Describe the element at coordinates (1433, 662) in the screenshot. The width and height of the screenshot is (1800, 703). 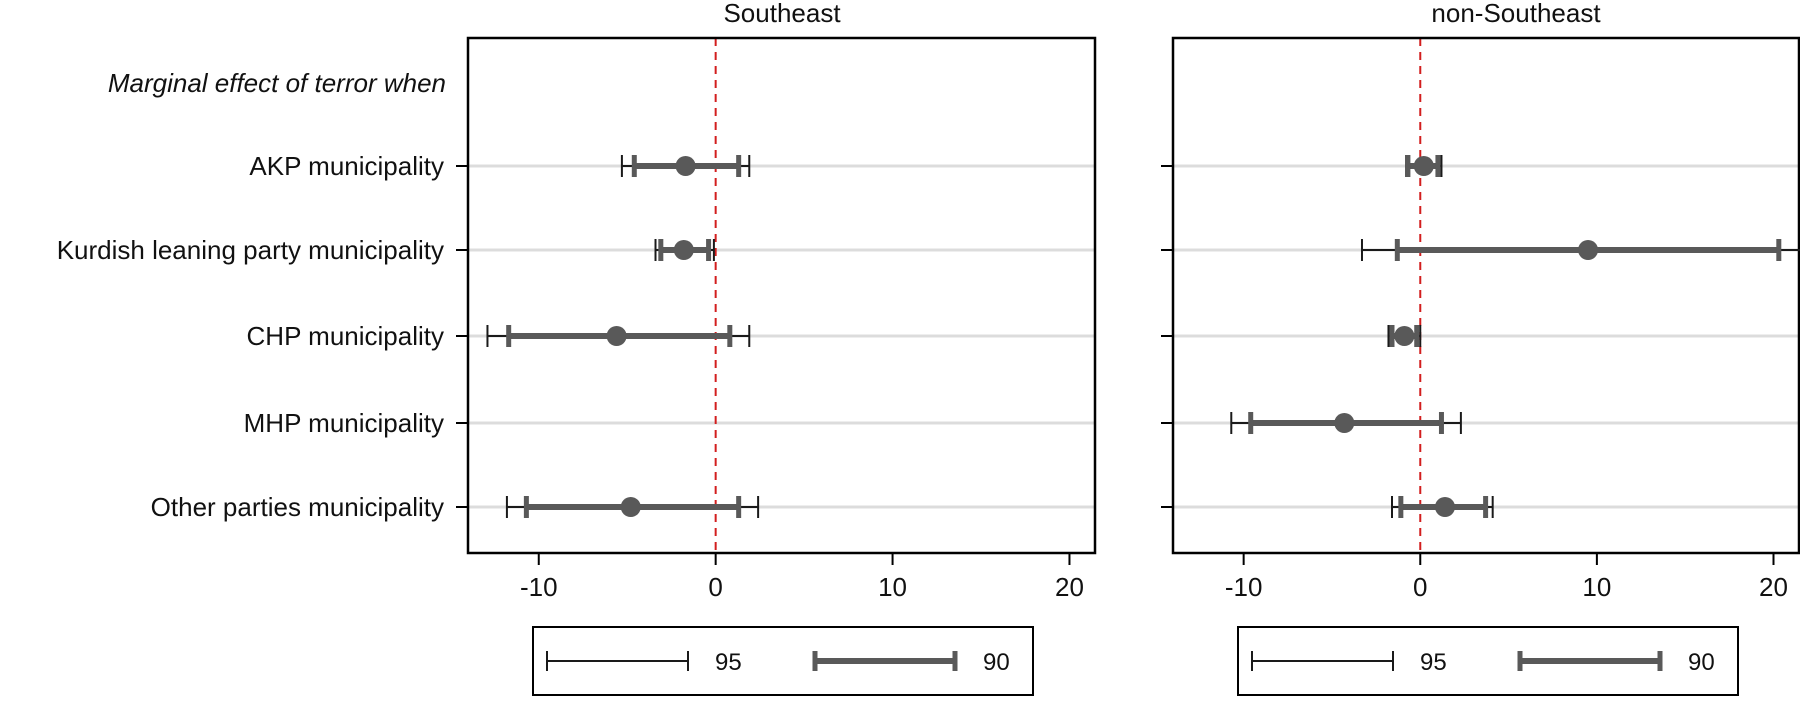
I see `non-southeast-legend-label-95: 95` at that location.